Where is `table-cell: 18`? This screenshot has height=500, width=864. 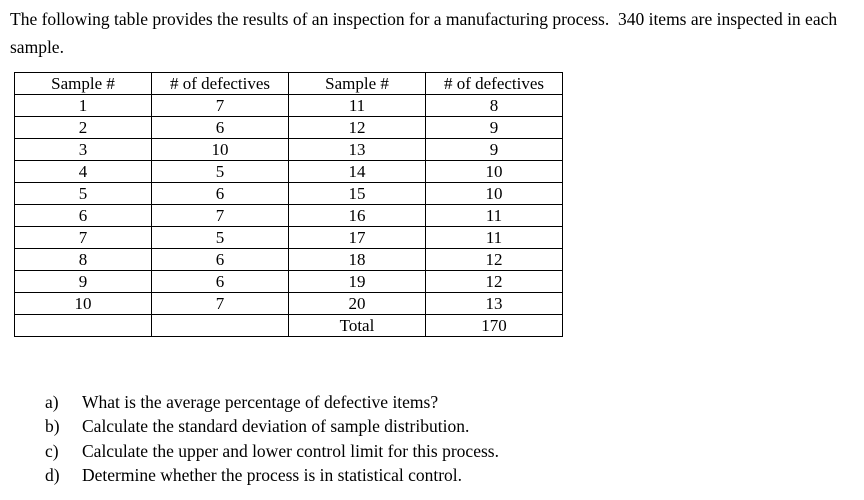 table-cell: 18 is located at coordinates (357, 259).